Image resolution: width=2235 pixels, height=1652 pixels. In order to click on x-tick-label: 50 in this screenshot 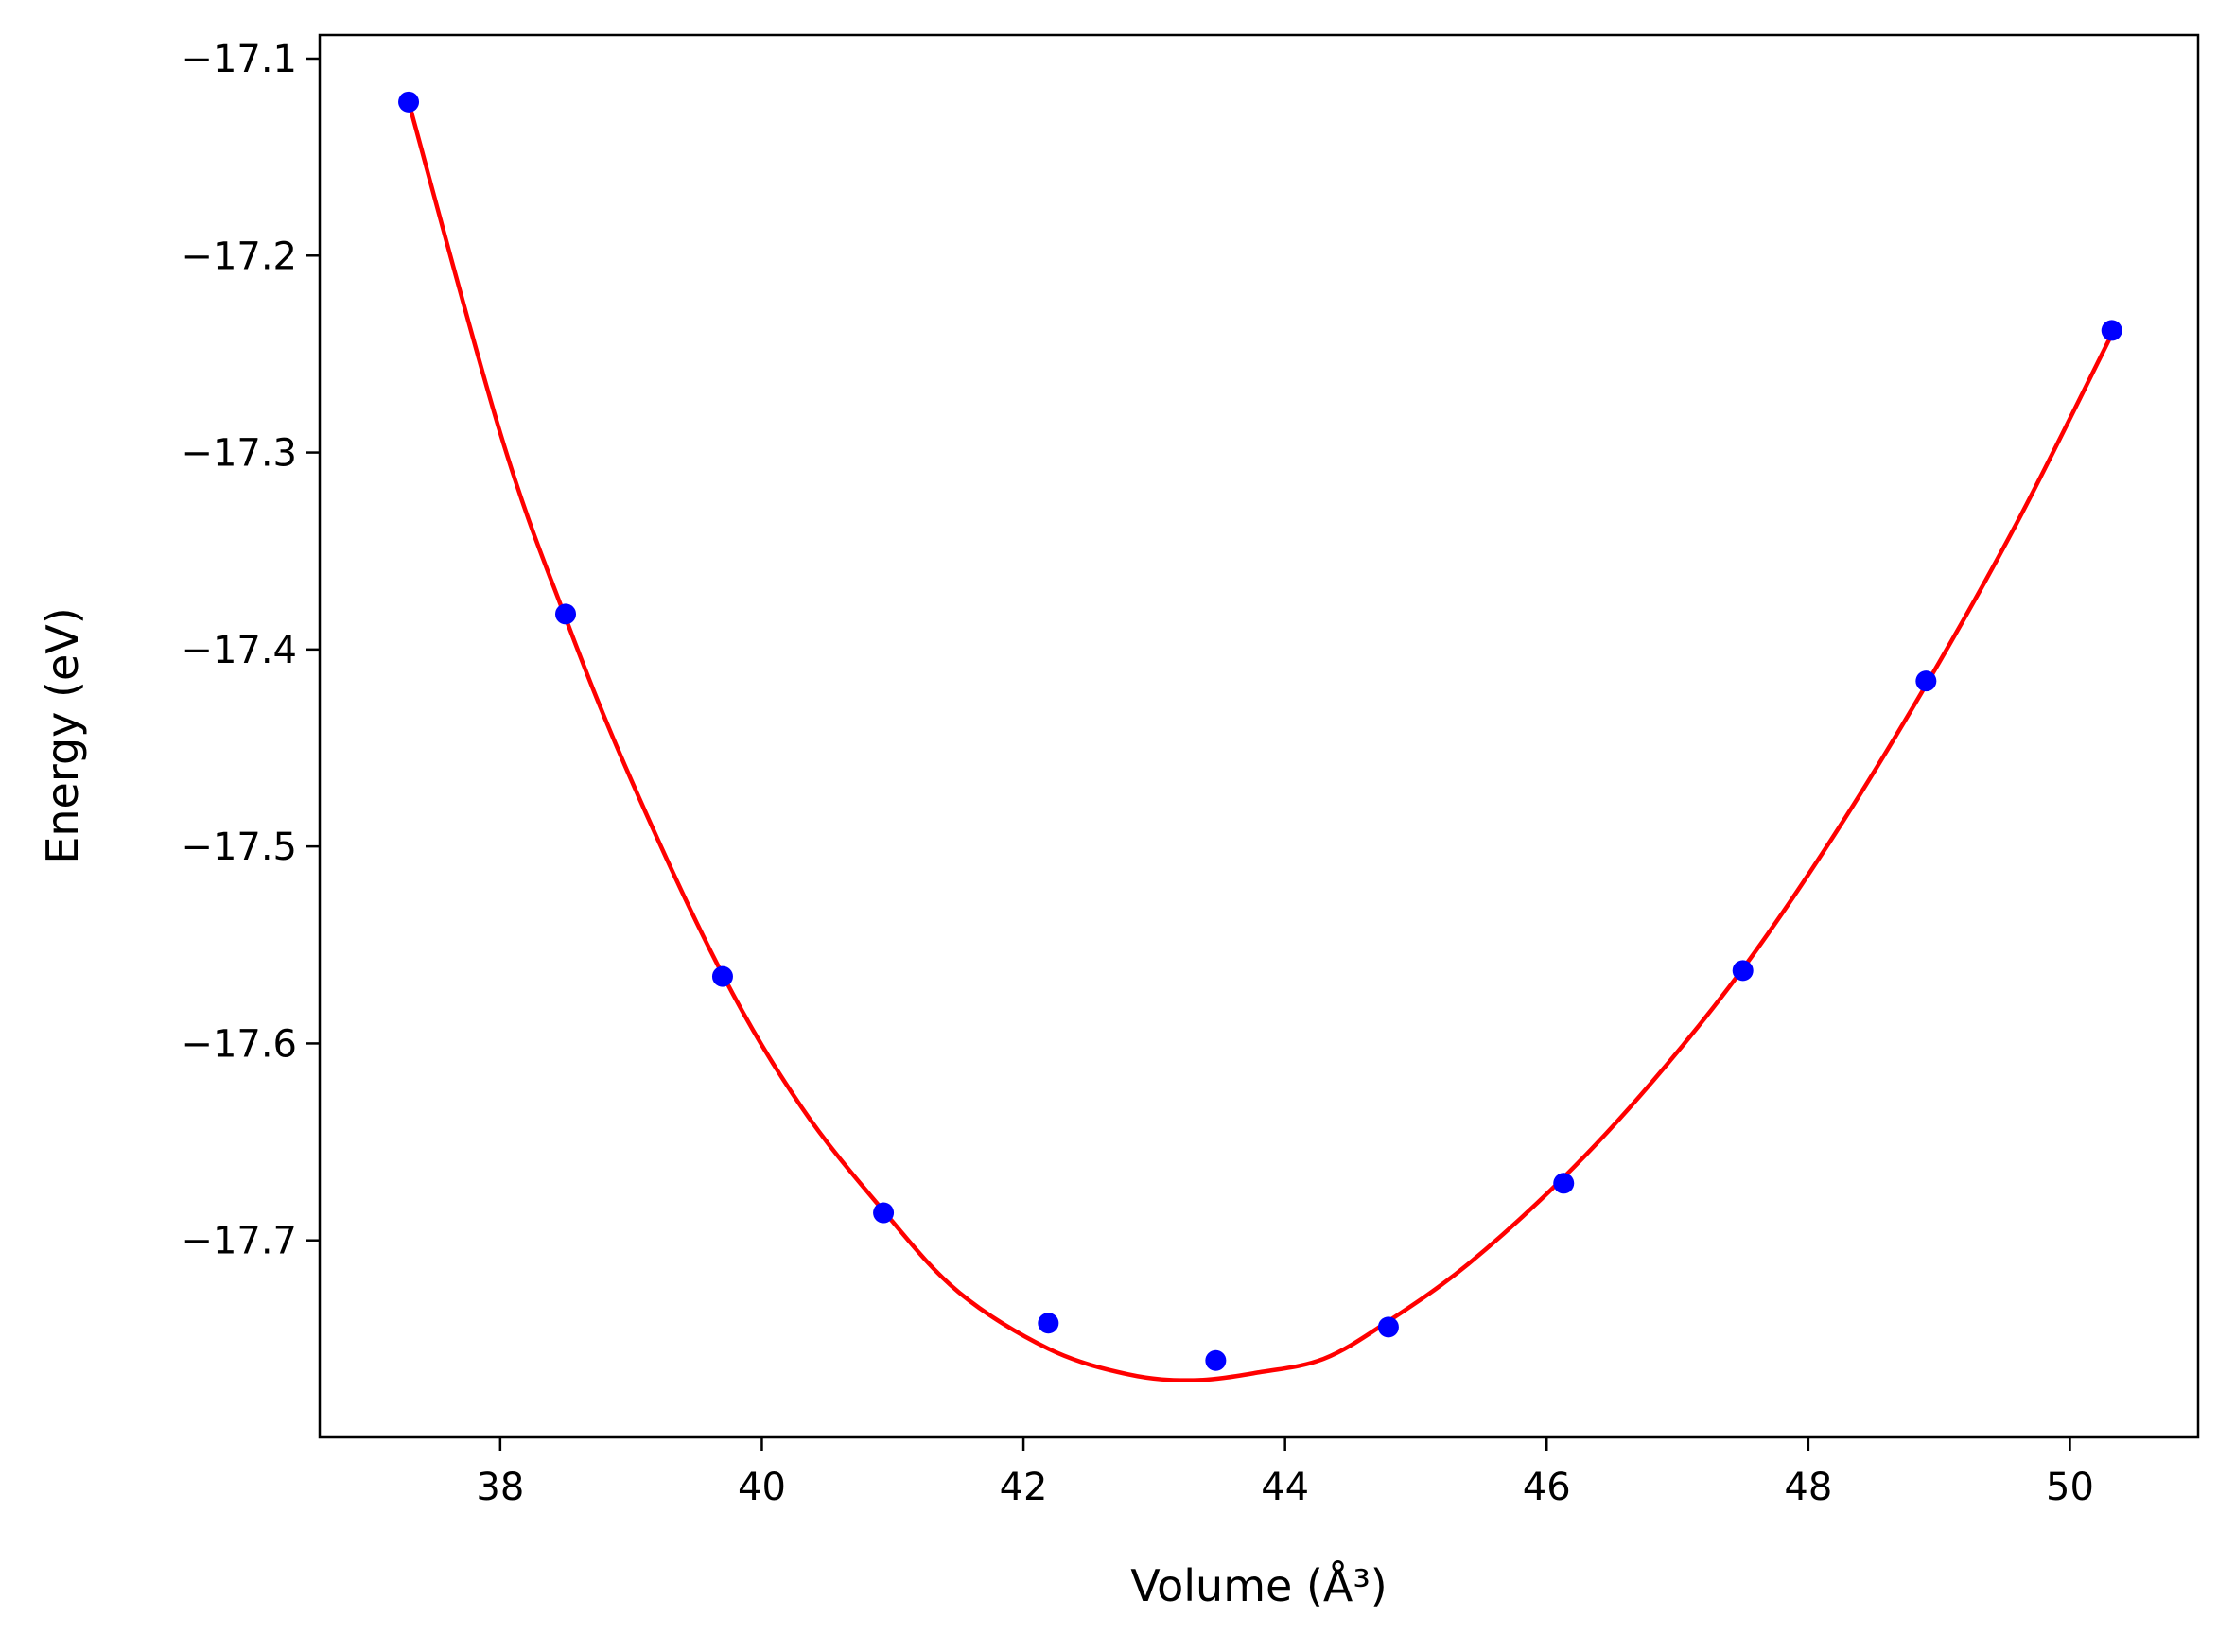, I will do `click(2070, 1488)`.